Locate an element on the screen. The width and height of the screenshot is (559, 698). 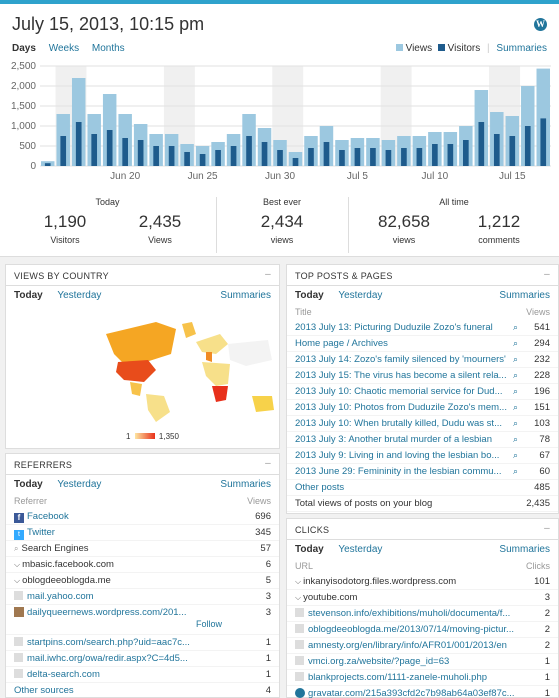
click-url: blankprojects.com/1111-zanele-muholi.php is located at coordinates (398, 677).